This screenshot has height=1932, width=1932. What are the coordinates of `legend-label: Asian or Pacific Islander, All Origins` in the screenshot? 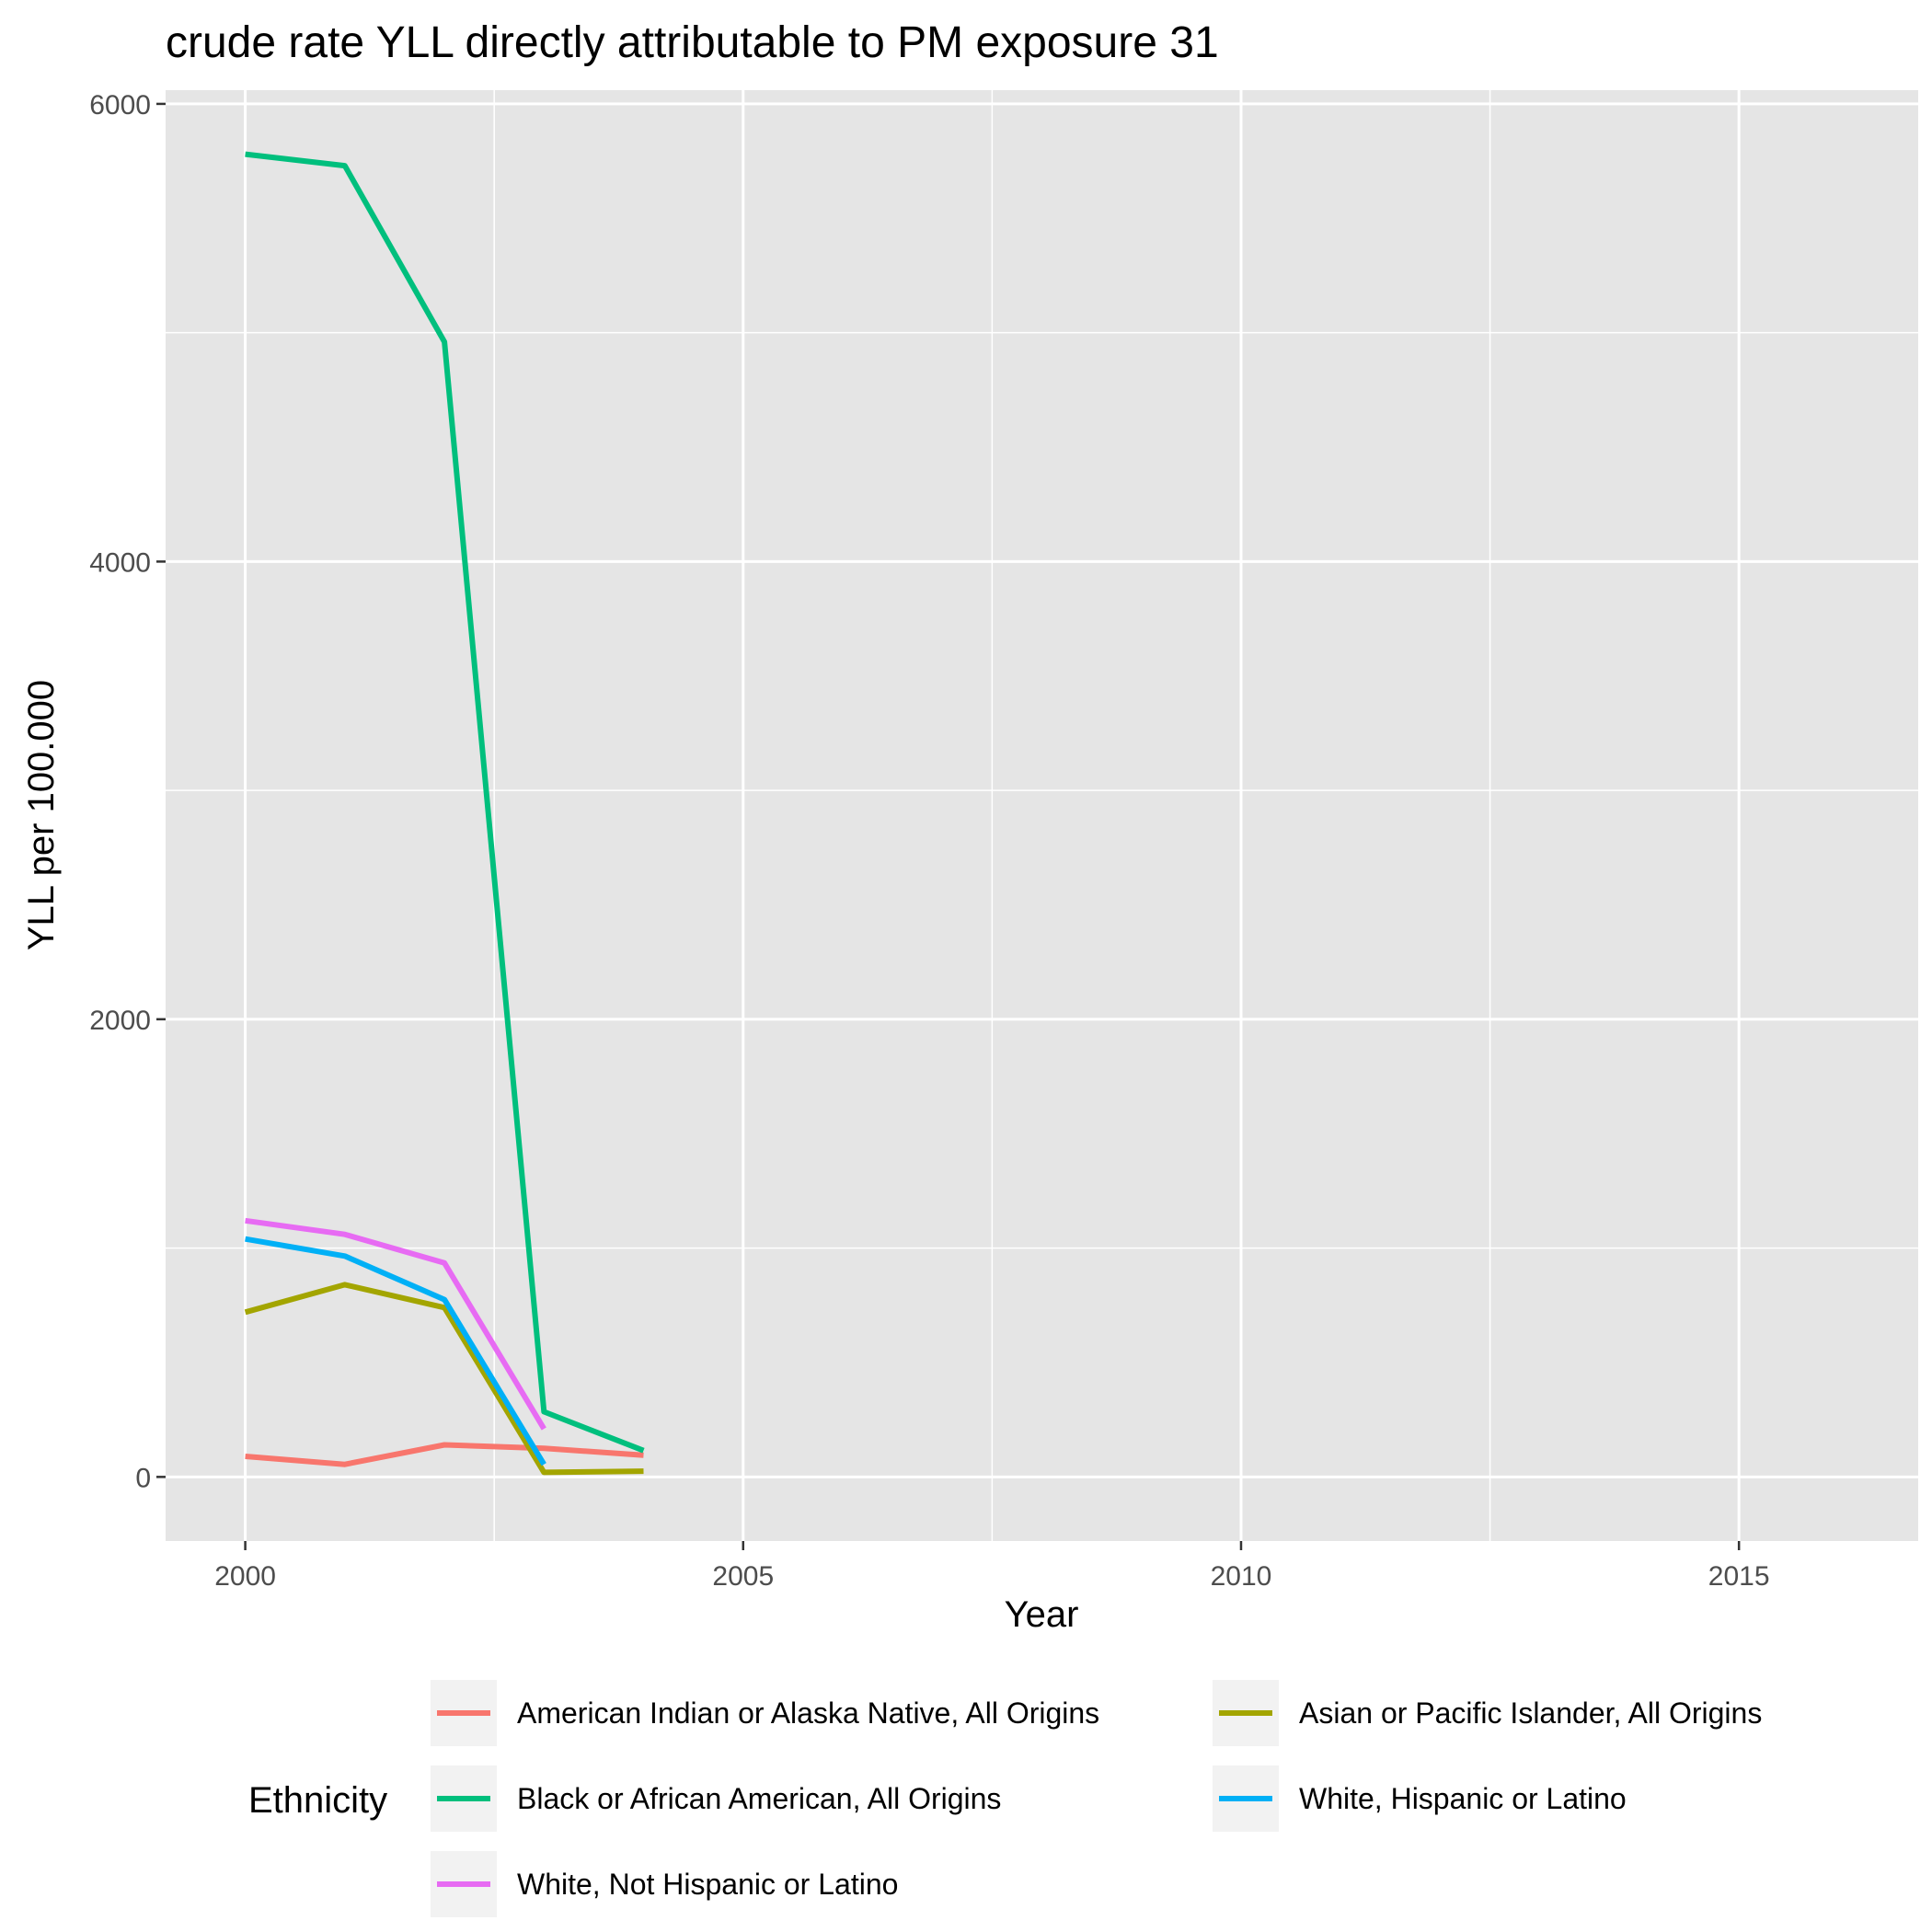 It's located at (1530, 1713).